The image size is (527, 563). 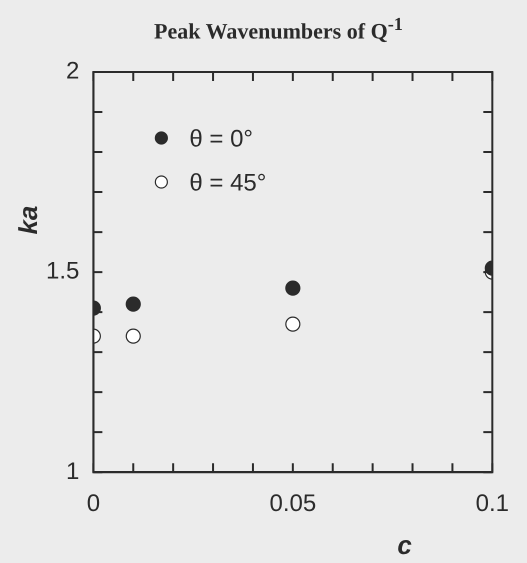 I want to click on y-tick-label: 2, so click(x=73, y=71).